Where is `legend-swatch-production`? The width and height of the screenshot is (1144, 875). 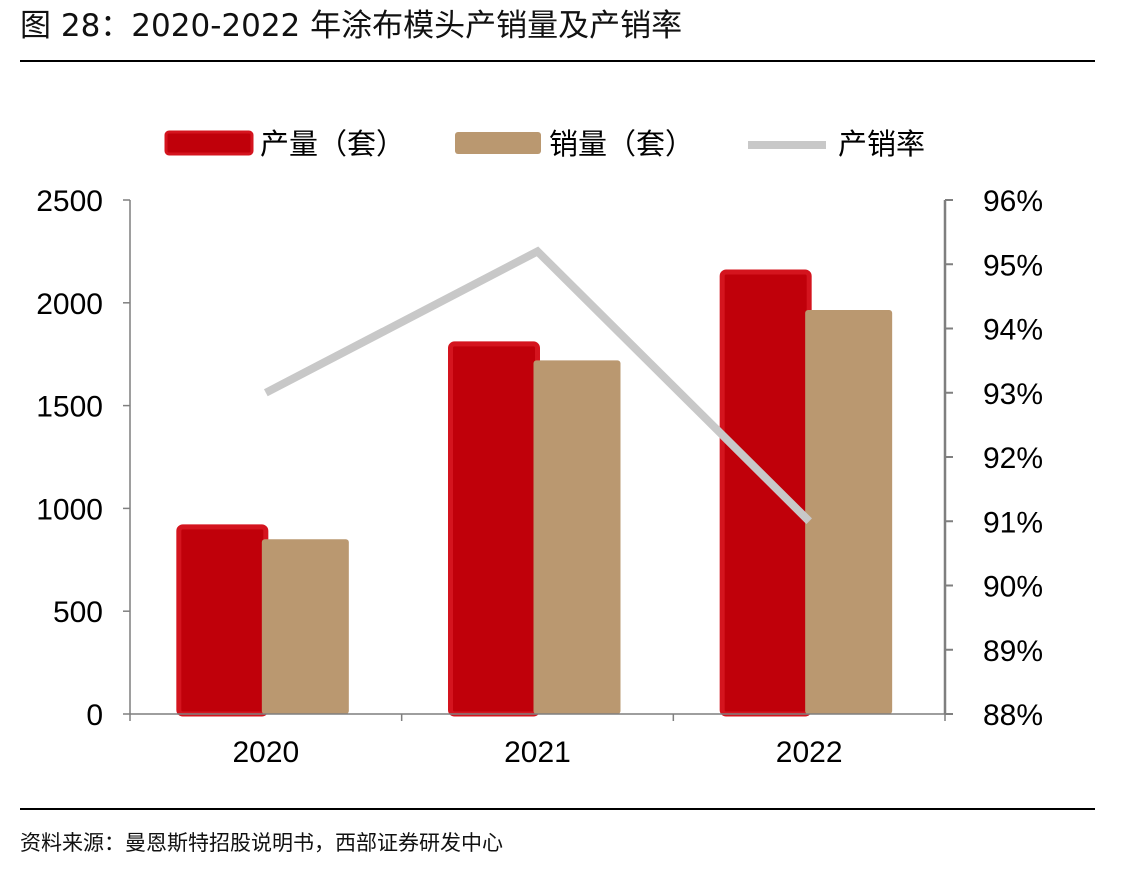
legend-swatch-production is located at coordinates (209, 143).